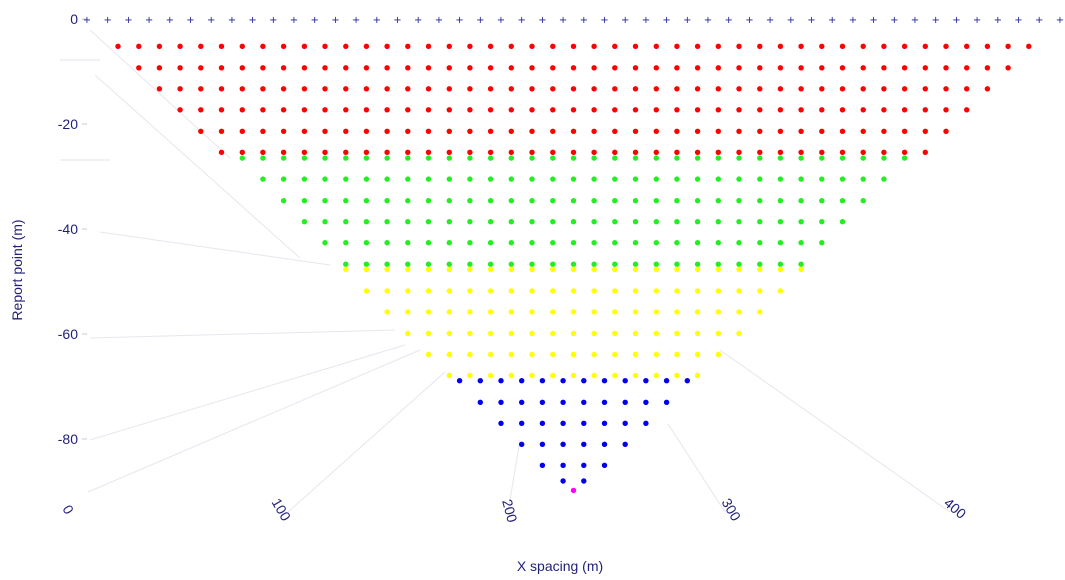 This screenshot has width=1065, height=580. Describe the element at coordinates (68, 334) in the screenshot. I see `y-tick-label: -60` at that location.